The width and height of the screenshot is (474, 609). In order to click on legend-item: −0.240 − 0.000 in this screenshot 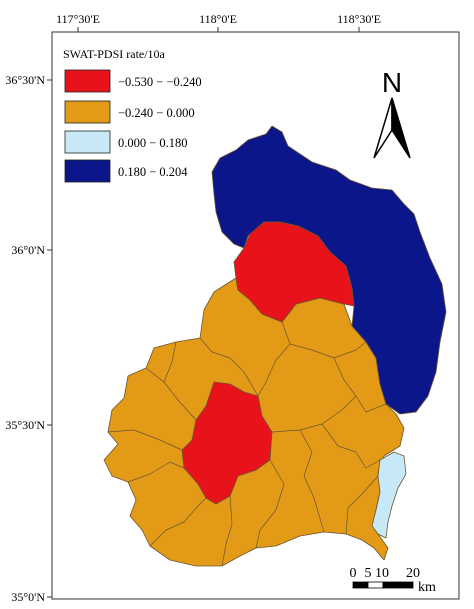, I will do `click(129, 112)`.